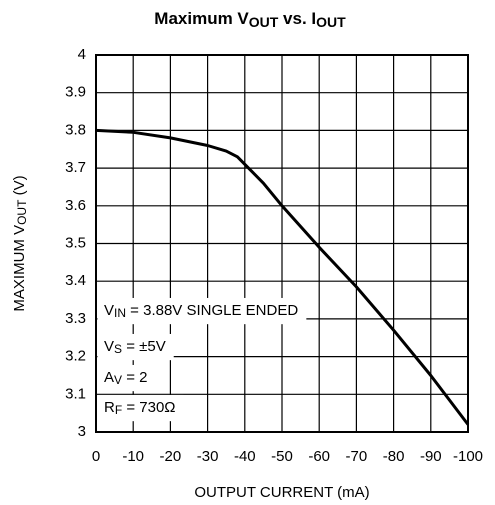 The image size is (495, 505). What do you see at coordinates (19, 187) in the screenshot?
I see `y-axis-label-part: (V)` at bounding box center [19, 187].